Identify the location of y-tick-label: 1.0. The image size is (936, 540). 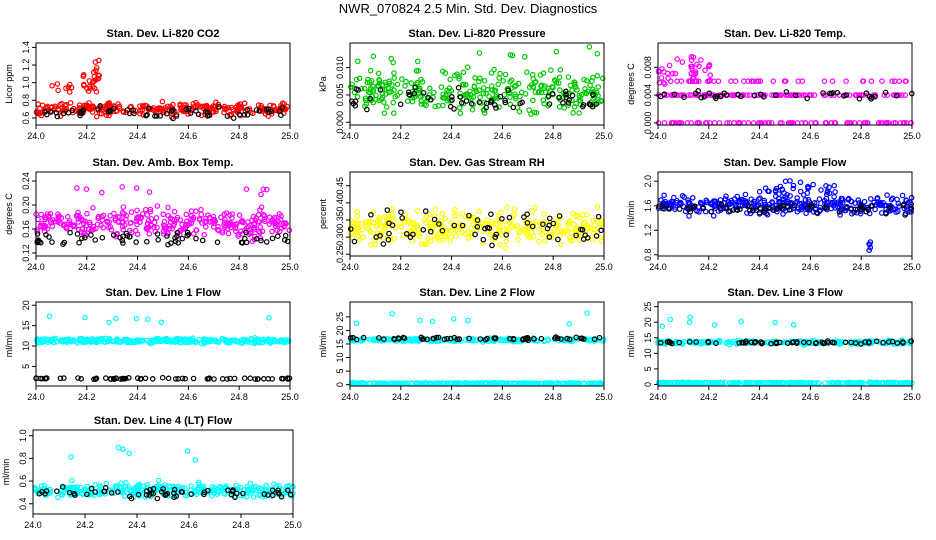
(26, 82).